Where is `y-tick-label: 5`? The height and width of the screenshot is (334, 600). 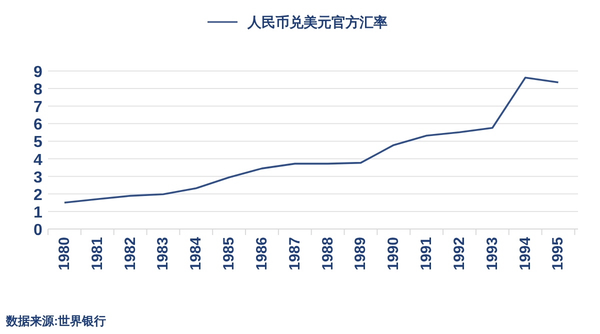 y-tick-label: 5 is located at coordinates (38, 143).